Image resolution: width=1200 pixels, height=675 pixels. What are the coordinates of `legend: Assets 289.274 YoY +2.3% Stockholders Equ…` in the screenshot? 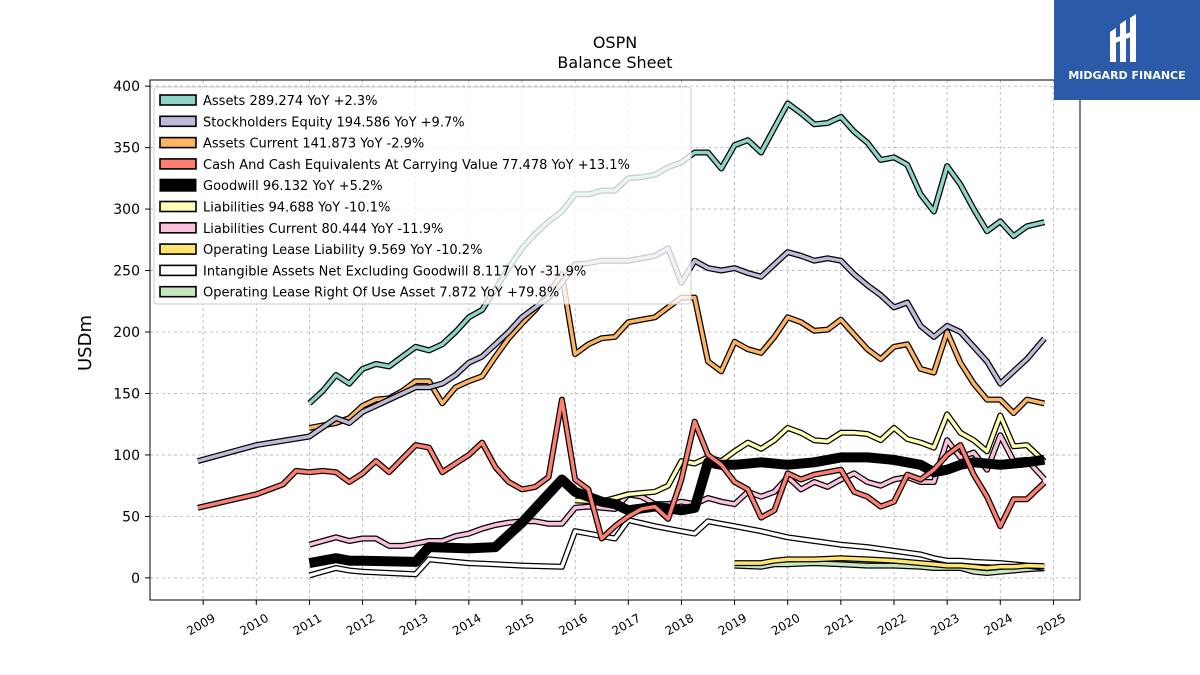 It's located at (422, 195).